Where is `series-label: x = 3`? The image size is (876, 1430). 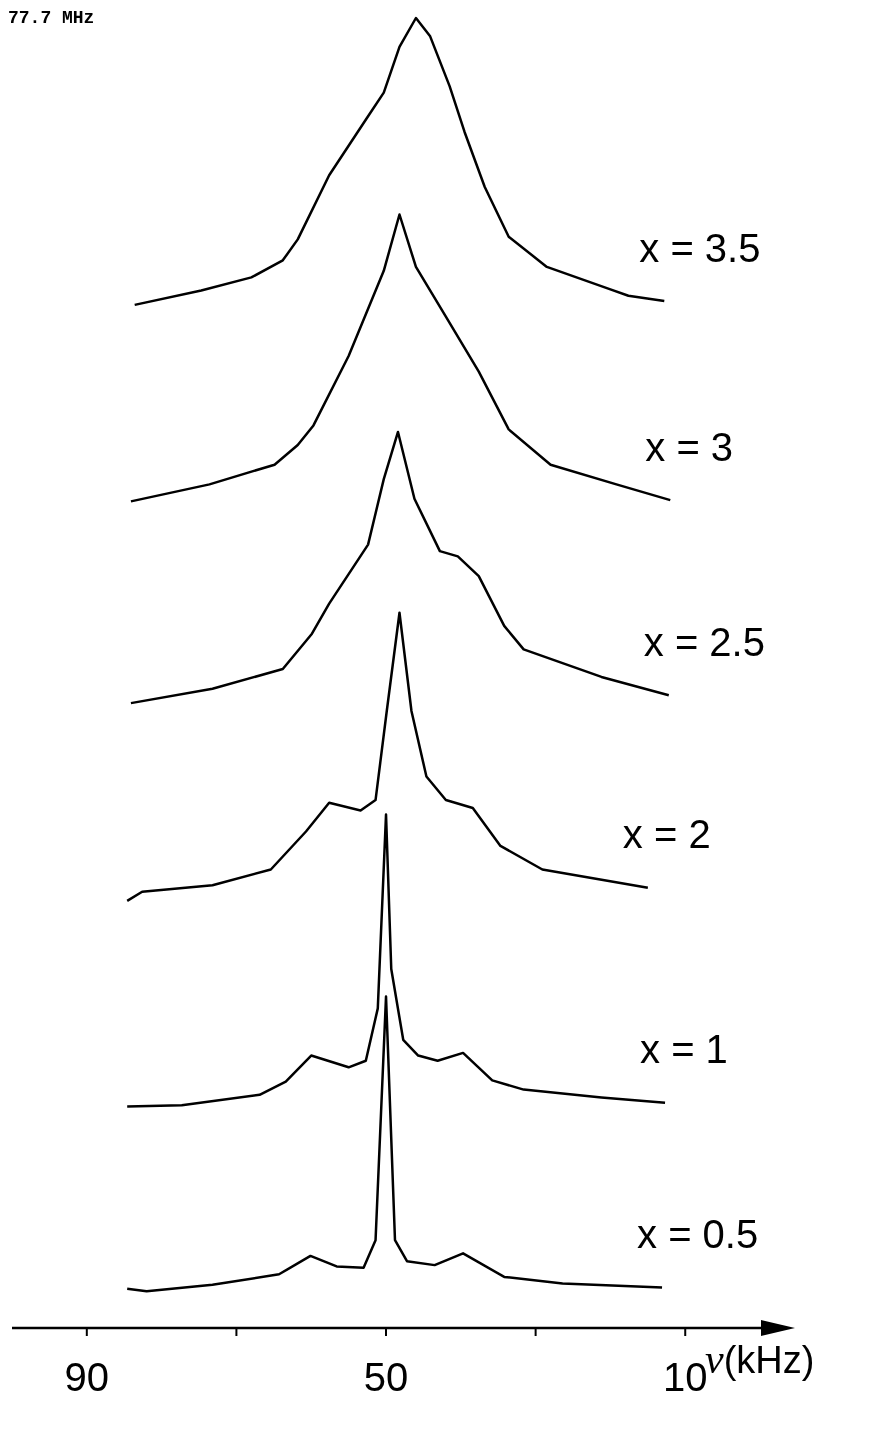
series-label: x = 3 is located at coordinates (689, 446).